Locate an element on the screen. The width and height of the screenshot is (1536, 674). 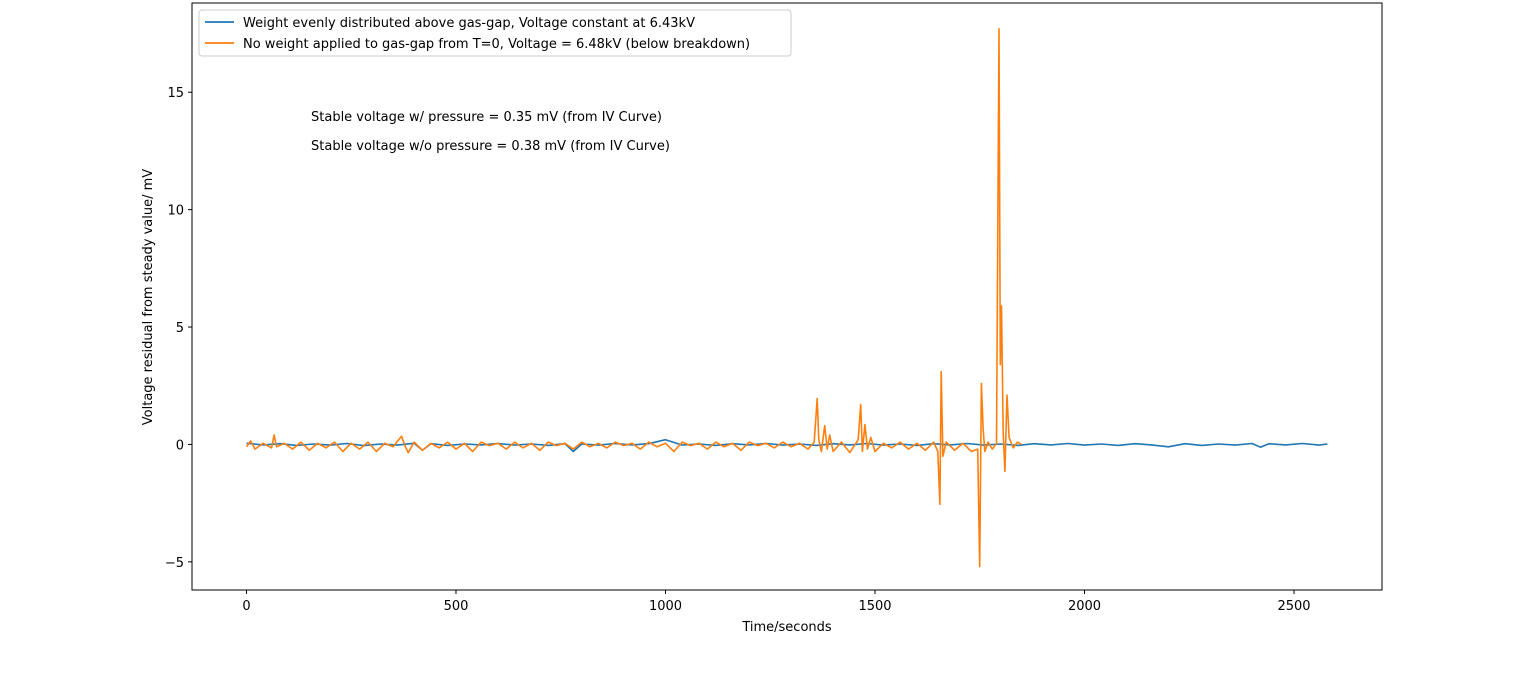
y-tick-label: 5 is located at coordinates (180, 328).